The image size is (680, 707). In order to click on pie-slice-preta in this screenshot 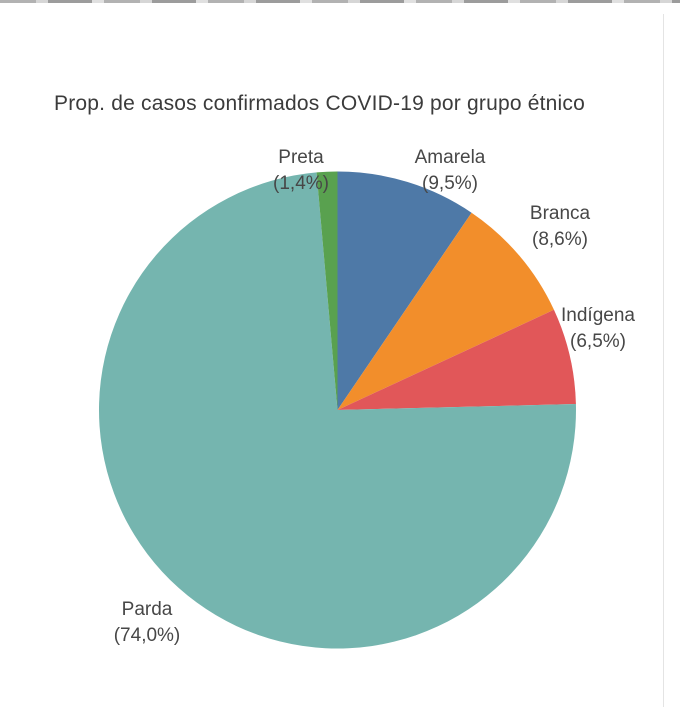, I will do `click(327, 291)`.